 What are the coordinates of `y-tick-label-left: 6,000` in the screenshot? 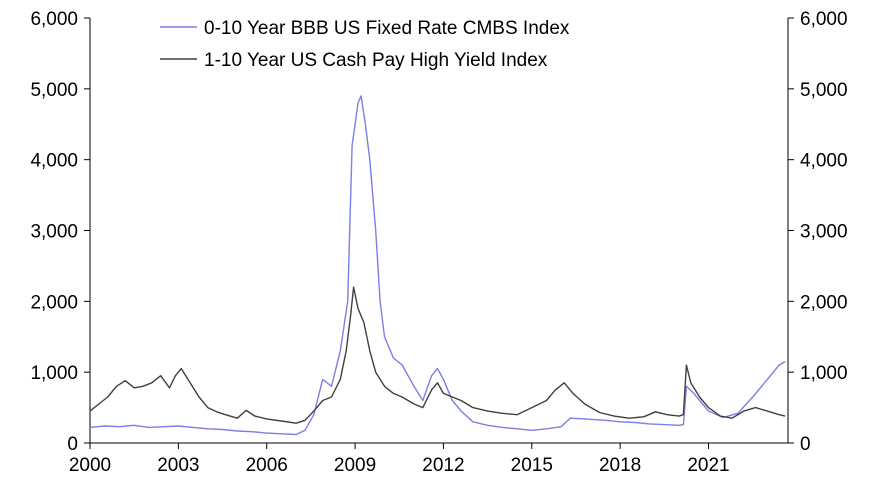 It's located at (54, 19).